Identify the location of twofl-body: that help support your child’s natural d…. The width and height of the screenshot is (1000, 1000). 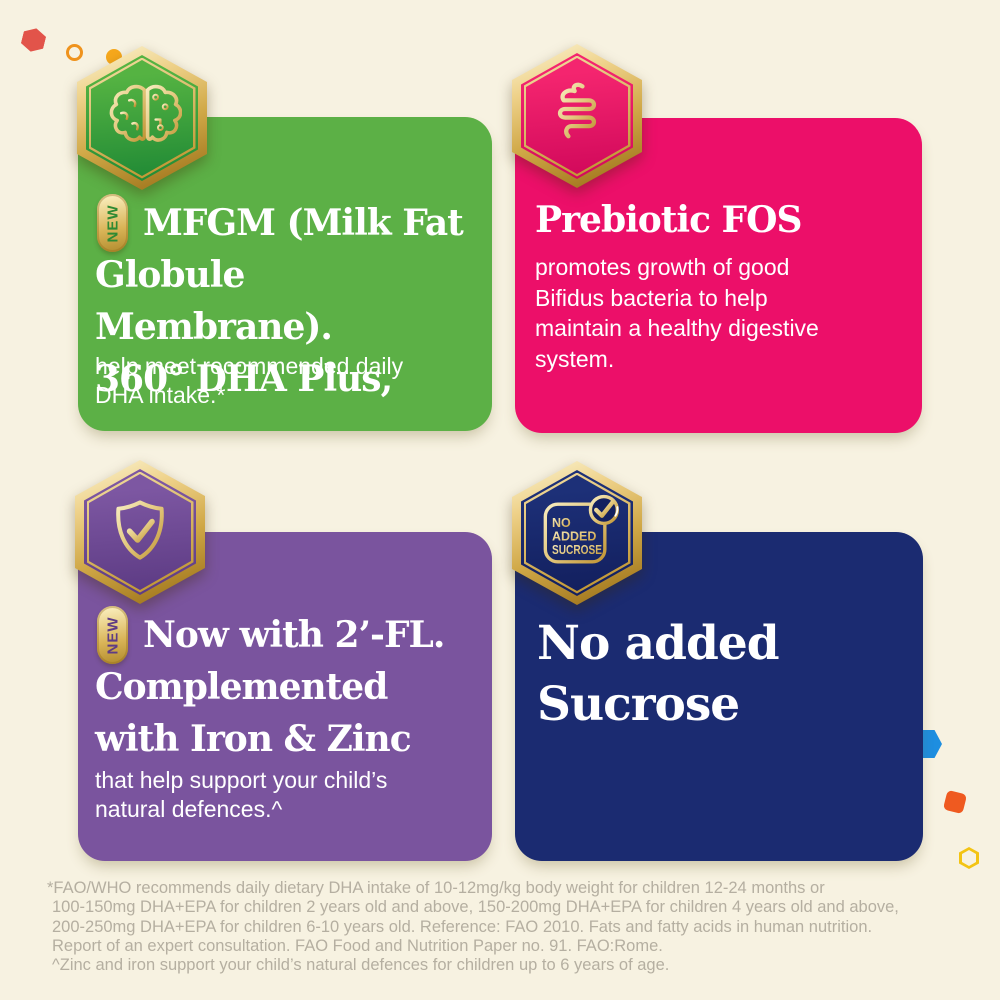
(241, 795).